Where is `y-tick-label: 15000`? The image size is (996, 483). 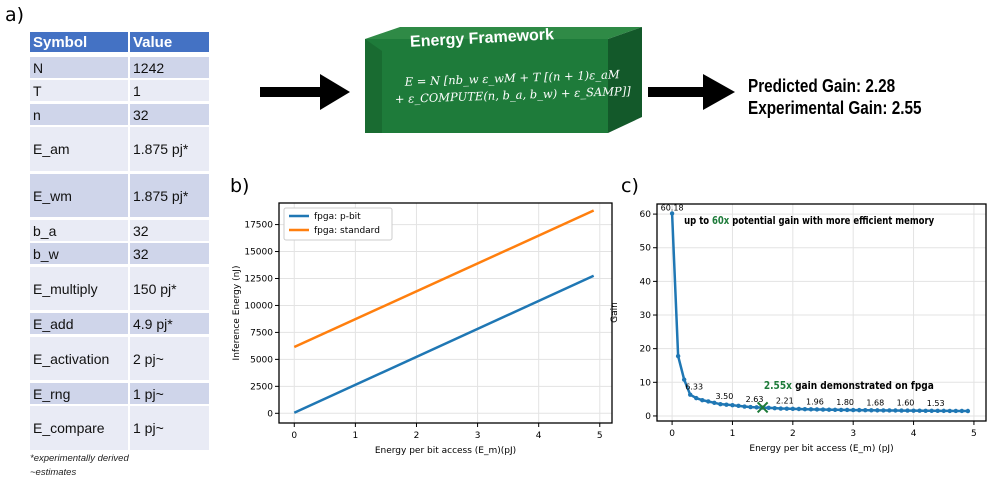
y-tick-label: 15000 is located at coordinates (258, 253).